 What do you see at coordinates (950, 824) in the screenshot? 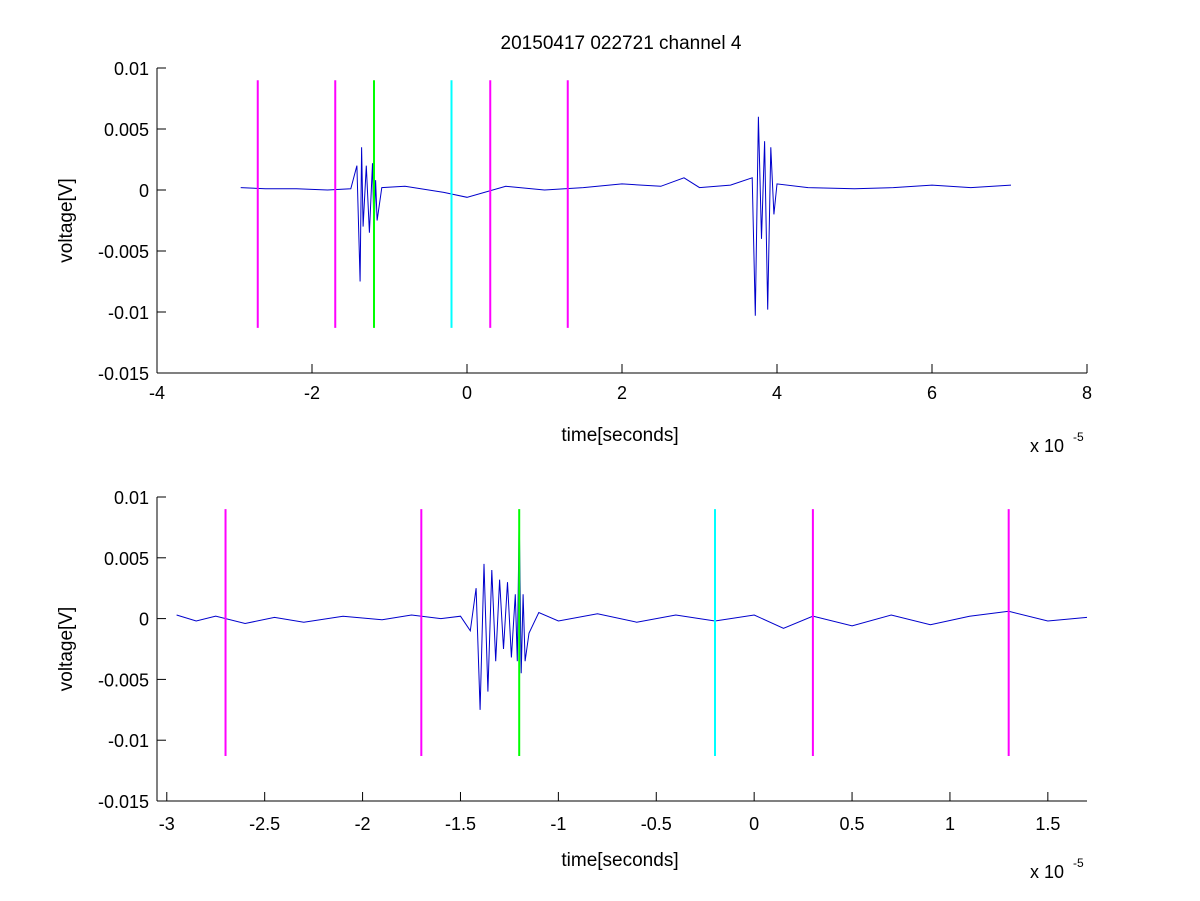
I see `x-tick-label: 1` at bounding box center [950, 824].